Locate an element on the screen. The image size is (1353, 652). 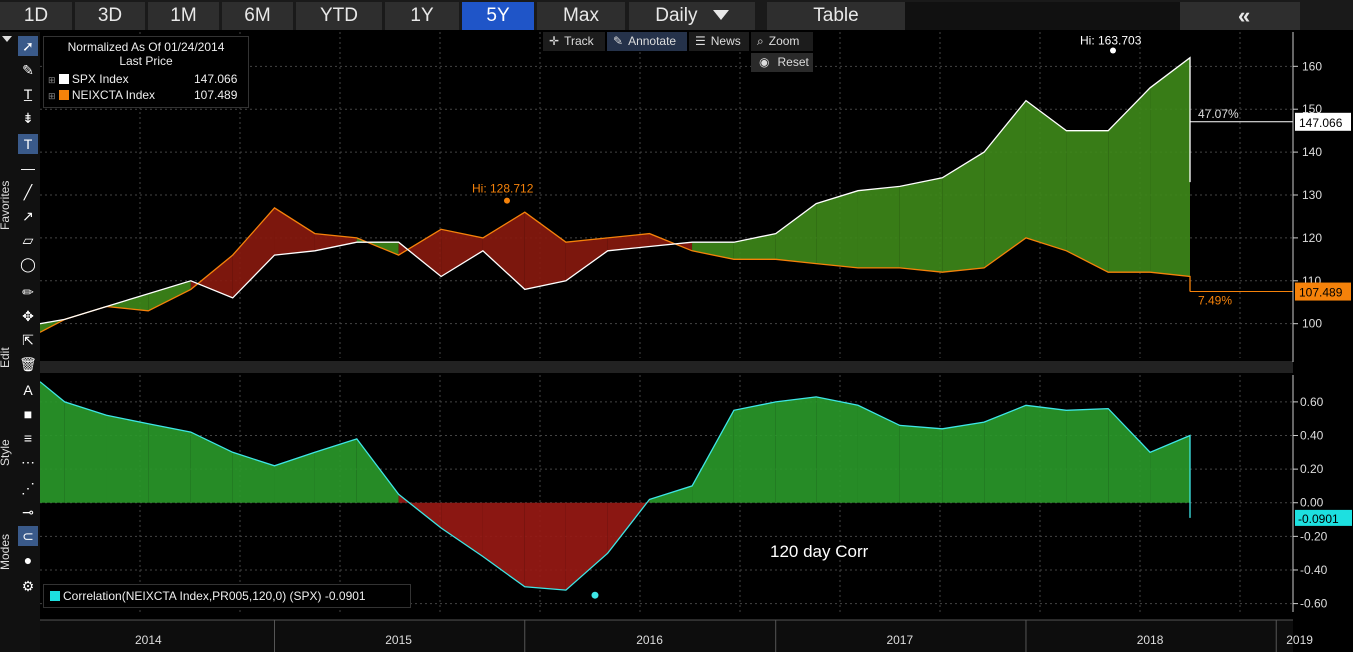
collapse-button: « is located at coordinates (1240, 16).